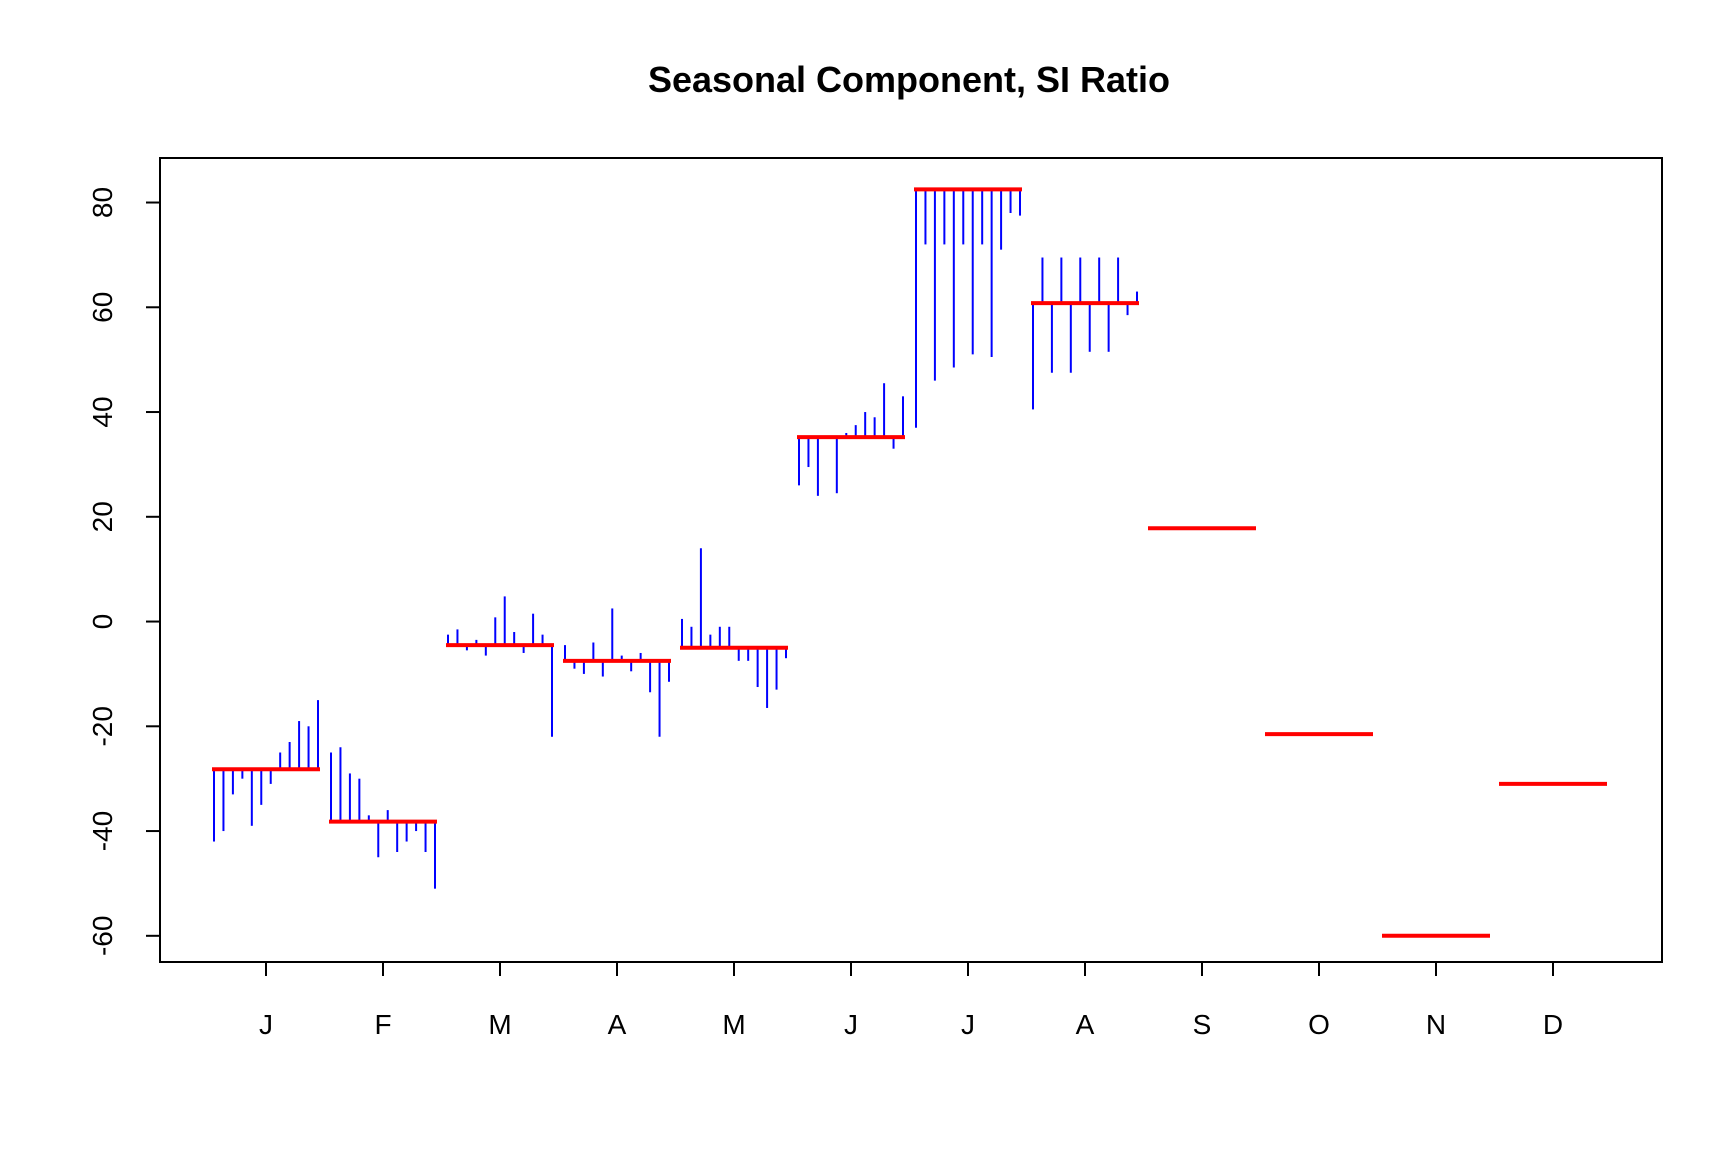 This screenshot has height=1152, width=1728. Describe the element at coordinates (102, 307) in the screenshot. I see `y-tick-label: 60` at that location.